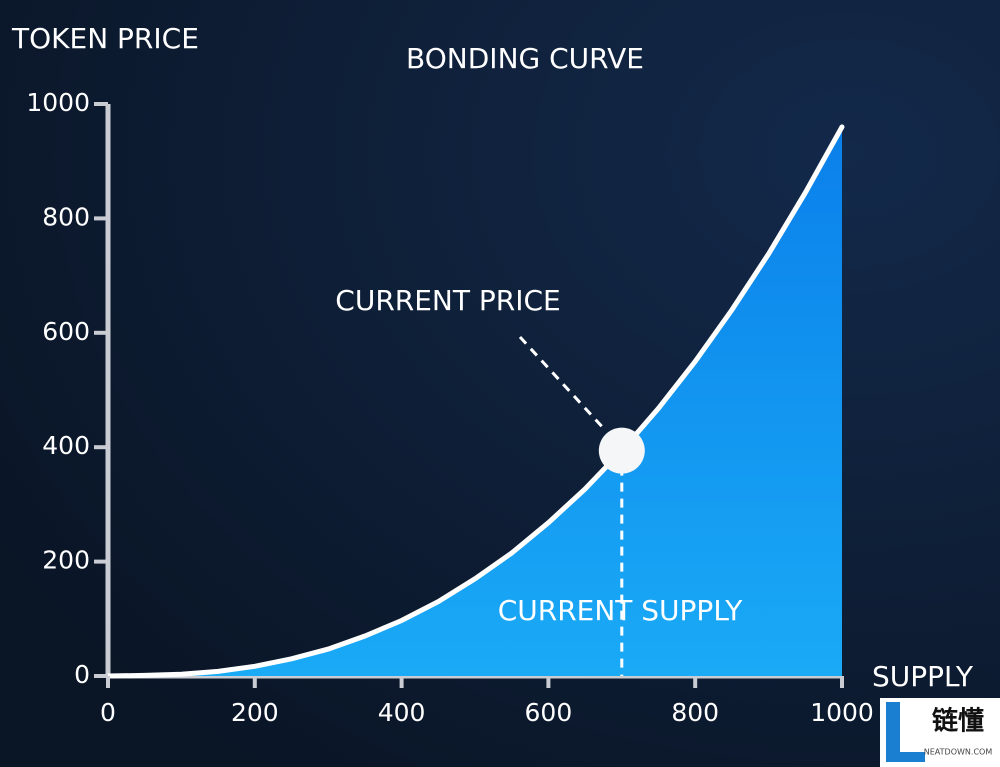 Image resolution: width=1000 pixels, height=767 pixels. What do you see at coordinates (82, 674) in the screenshot?
I see `y-tick-label: 0` at bounding box center [82, 674].